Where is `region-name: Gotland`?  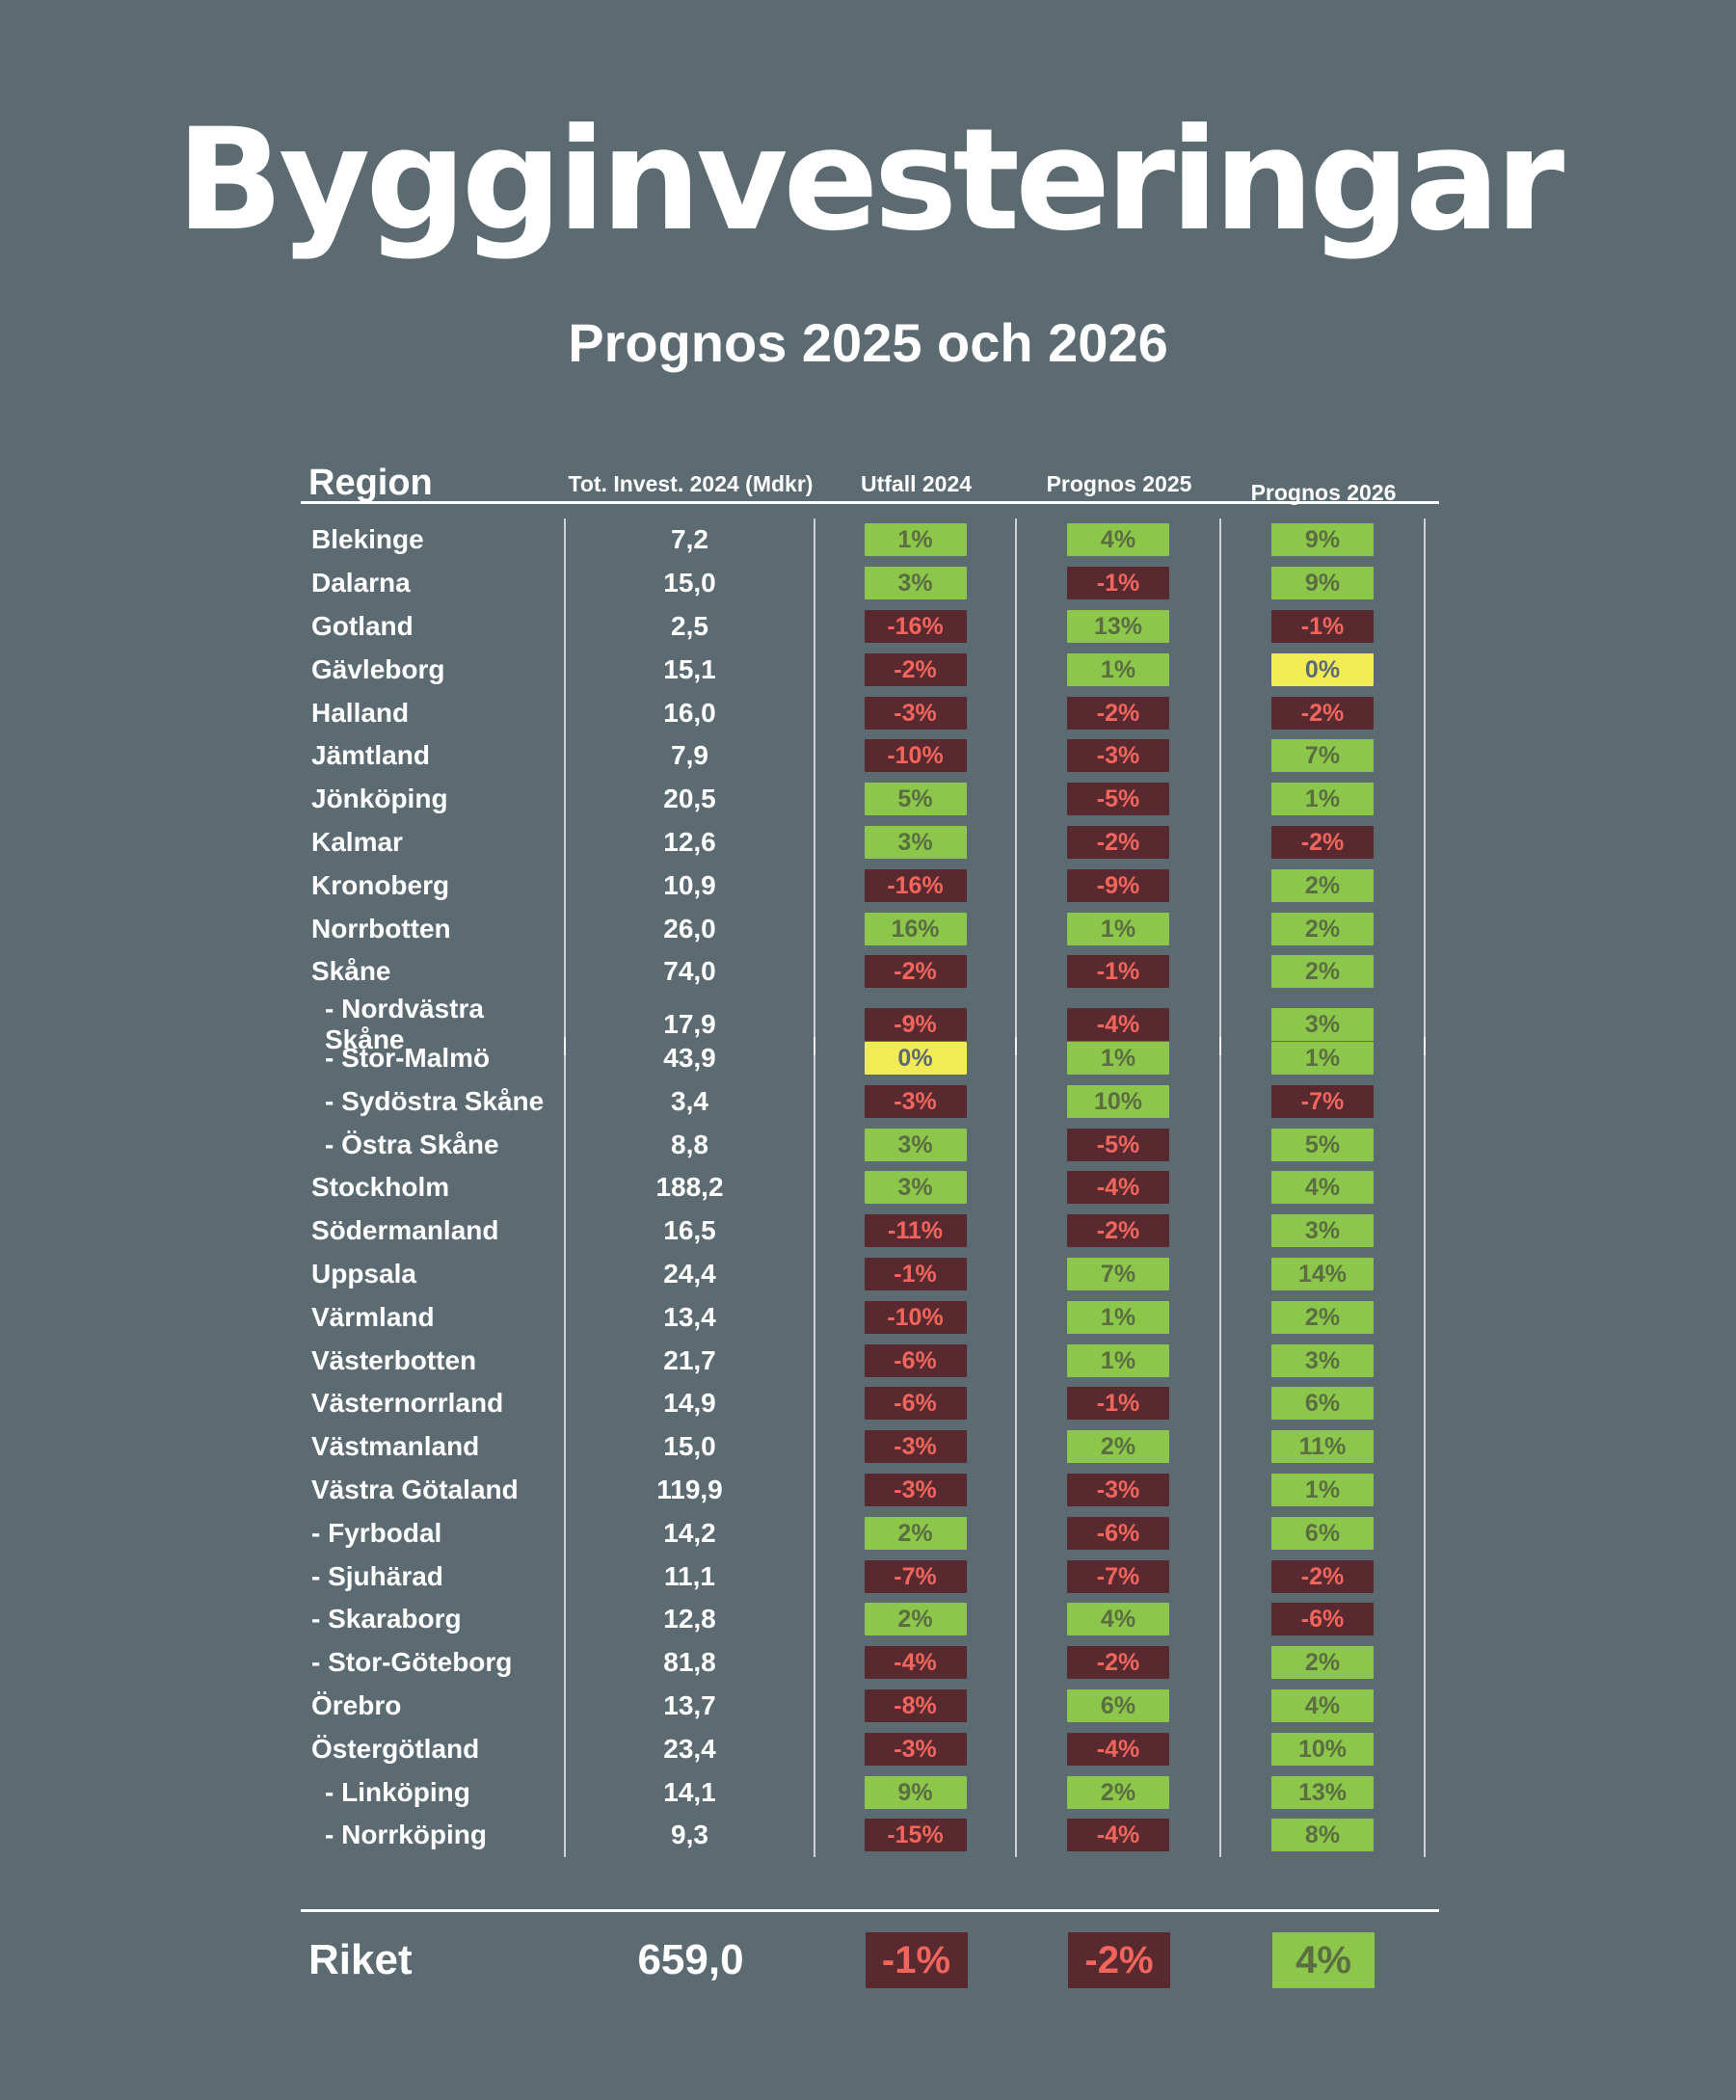
region-name: Gotland is located at coordinates (437, 626).